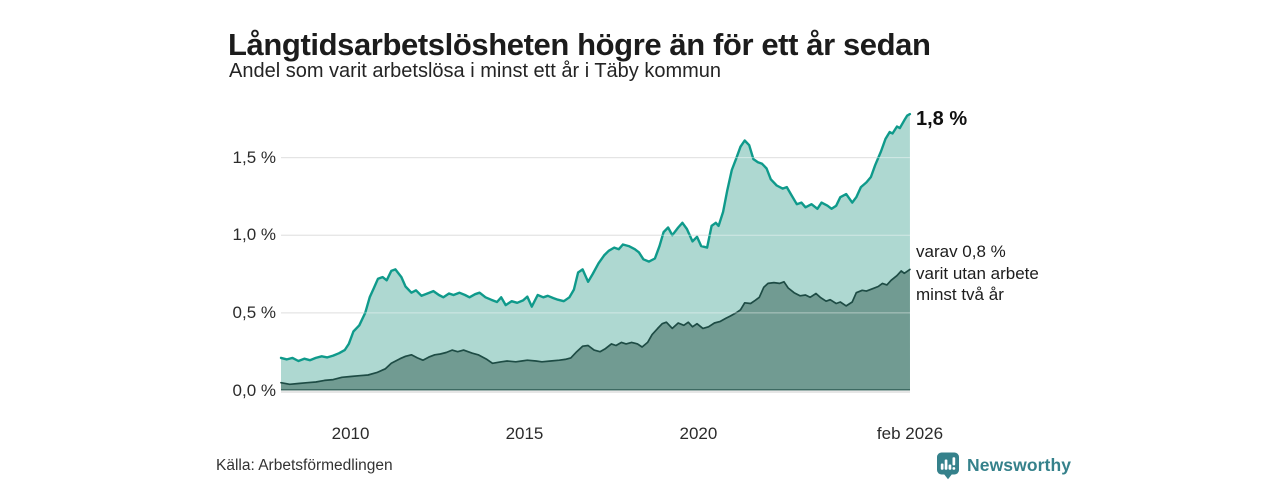 This screenshot has height=480, width=1280. Describe the element at coordinates (1019, 464) in the screenshot. I see `newsworthy-wordmark: Newsworthy` at that location.